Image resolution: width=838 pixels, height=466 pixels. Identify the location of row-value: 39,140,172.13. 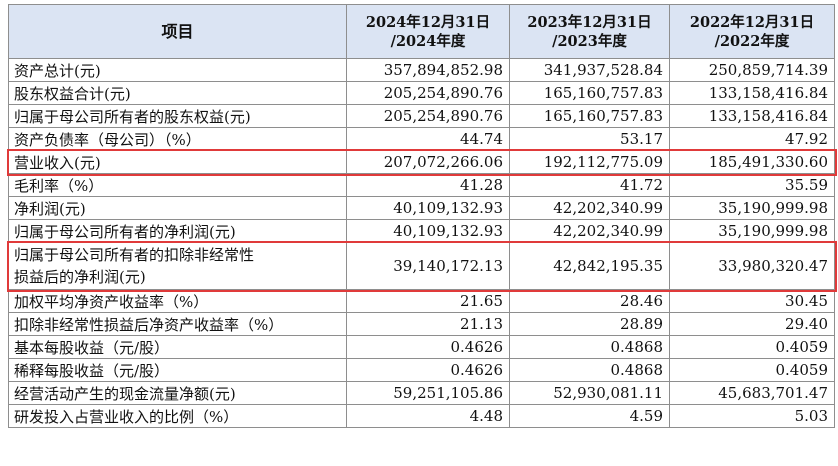
(428, 266).